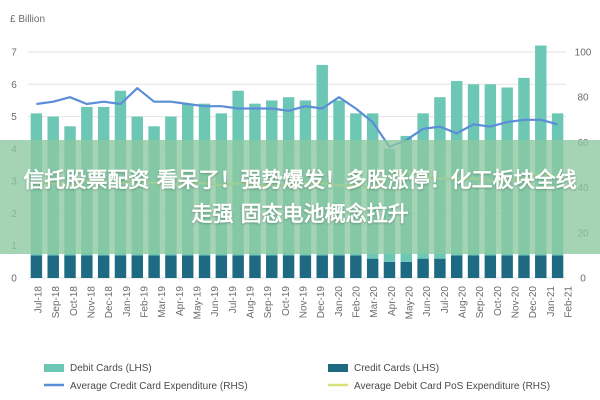 The width and height of the screenshot is (600, 400). I want to click on x-axis-tick-label: Feb-21, so click(569, 302).